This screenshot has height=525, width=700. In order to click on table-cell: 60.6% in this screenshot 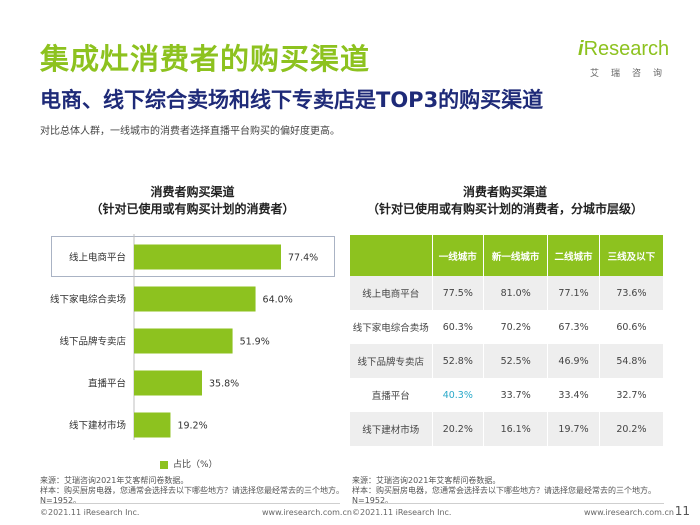, I will do `click(632, 327)`.